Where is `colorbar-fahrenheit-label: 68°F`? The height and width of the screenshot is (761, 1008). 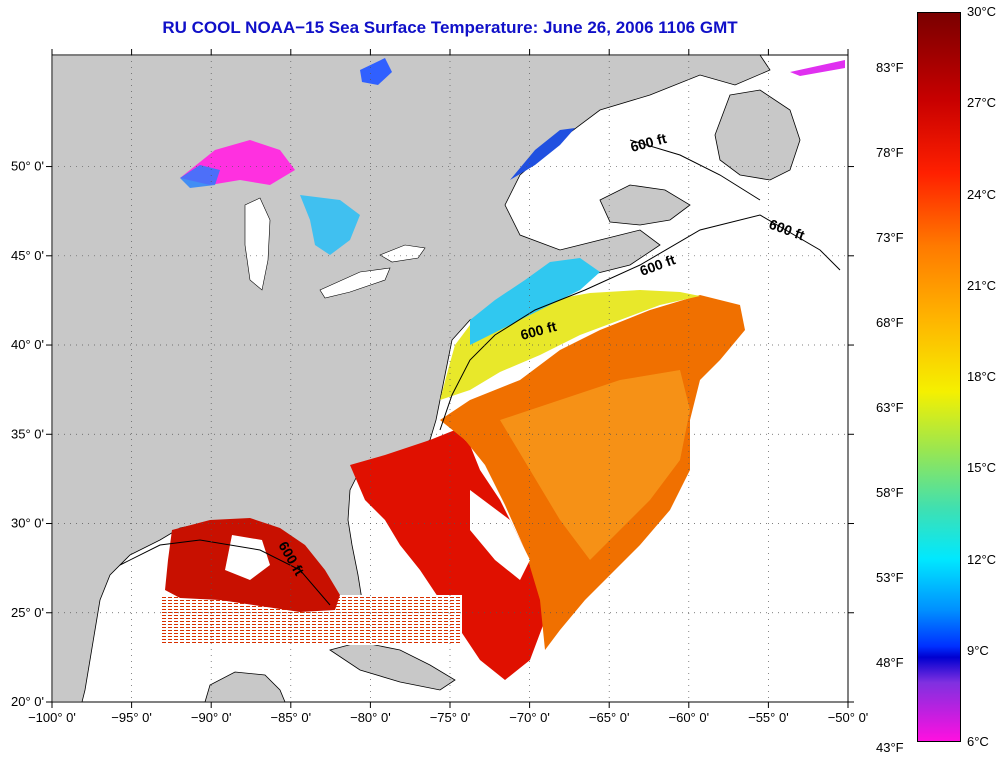
colorbar-fahrenheit-label: 68°F is located at coordinates (890, 322).